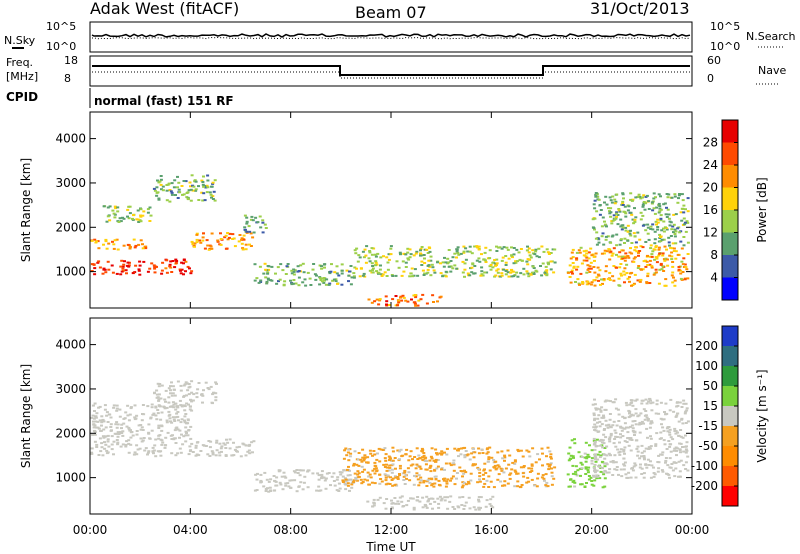  Describe the element at coordinates (70, 272) in the screenshot. I see `y-tick-label: 1000` at that location.